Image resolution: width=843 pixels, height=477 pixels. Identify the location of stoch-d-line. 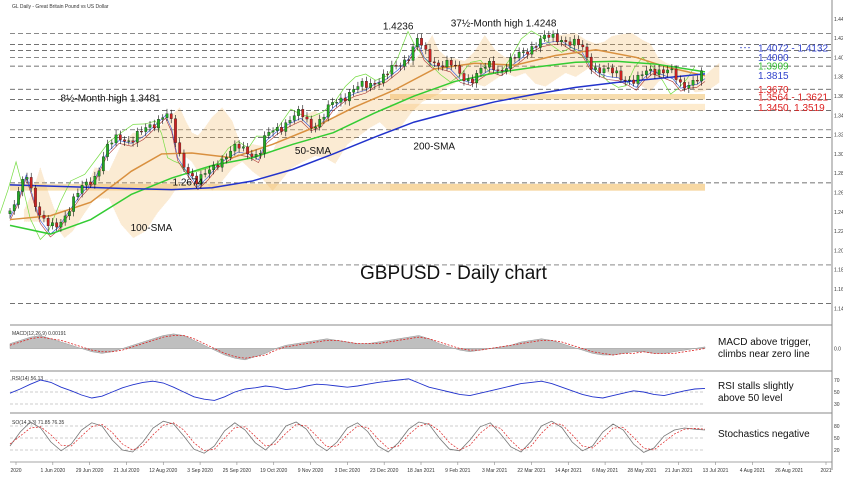
(357, 437).